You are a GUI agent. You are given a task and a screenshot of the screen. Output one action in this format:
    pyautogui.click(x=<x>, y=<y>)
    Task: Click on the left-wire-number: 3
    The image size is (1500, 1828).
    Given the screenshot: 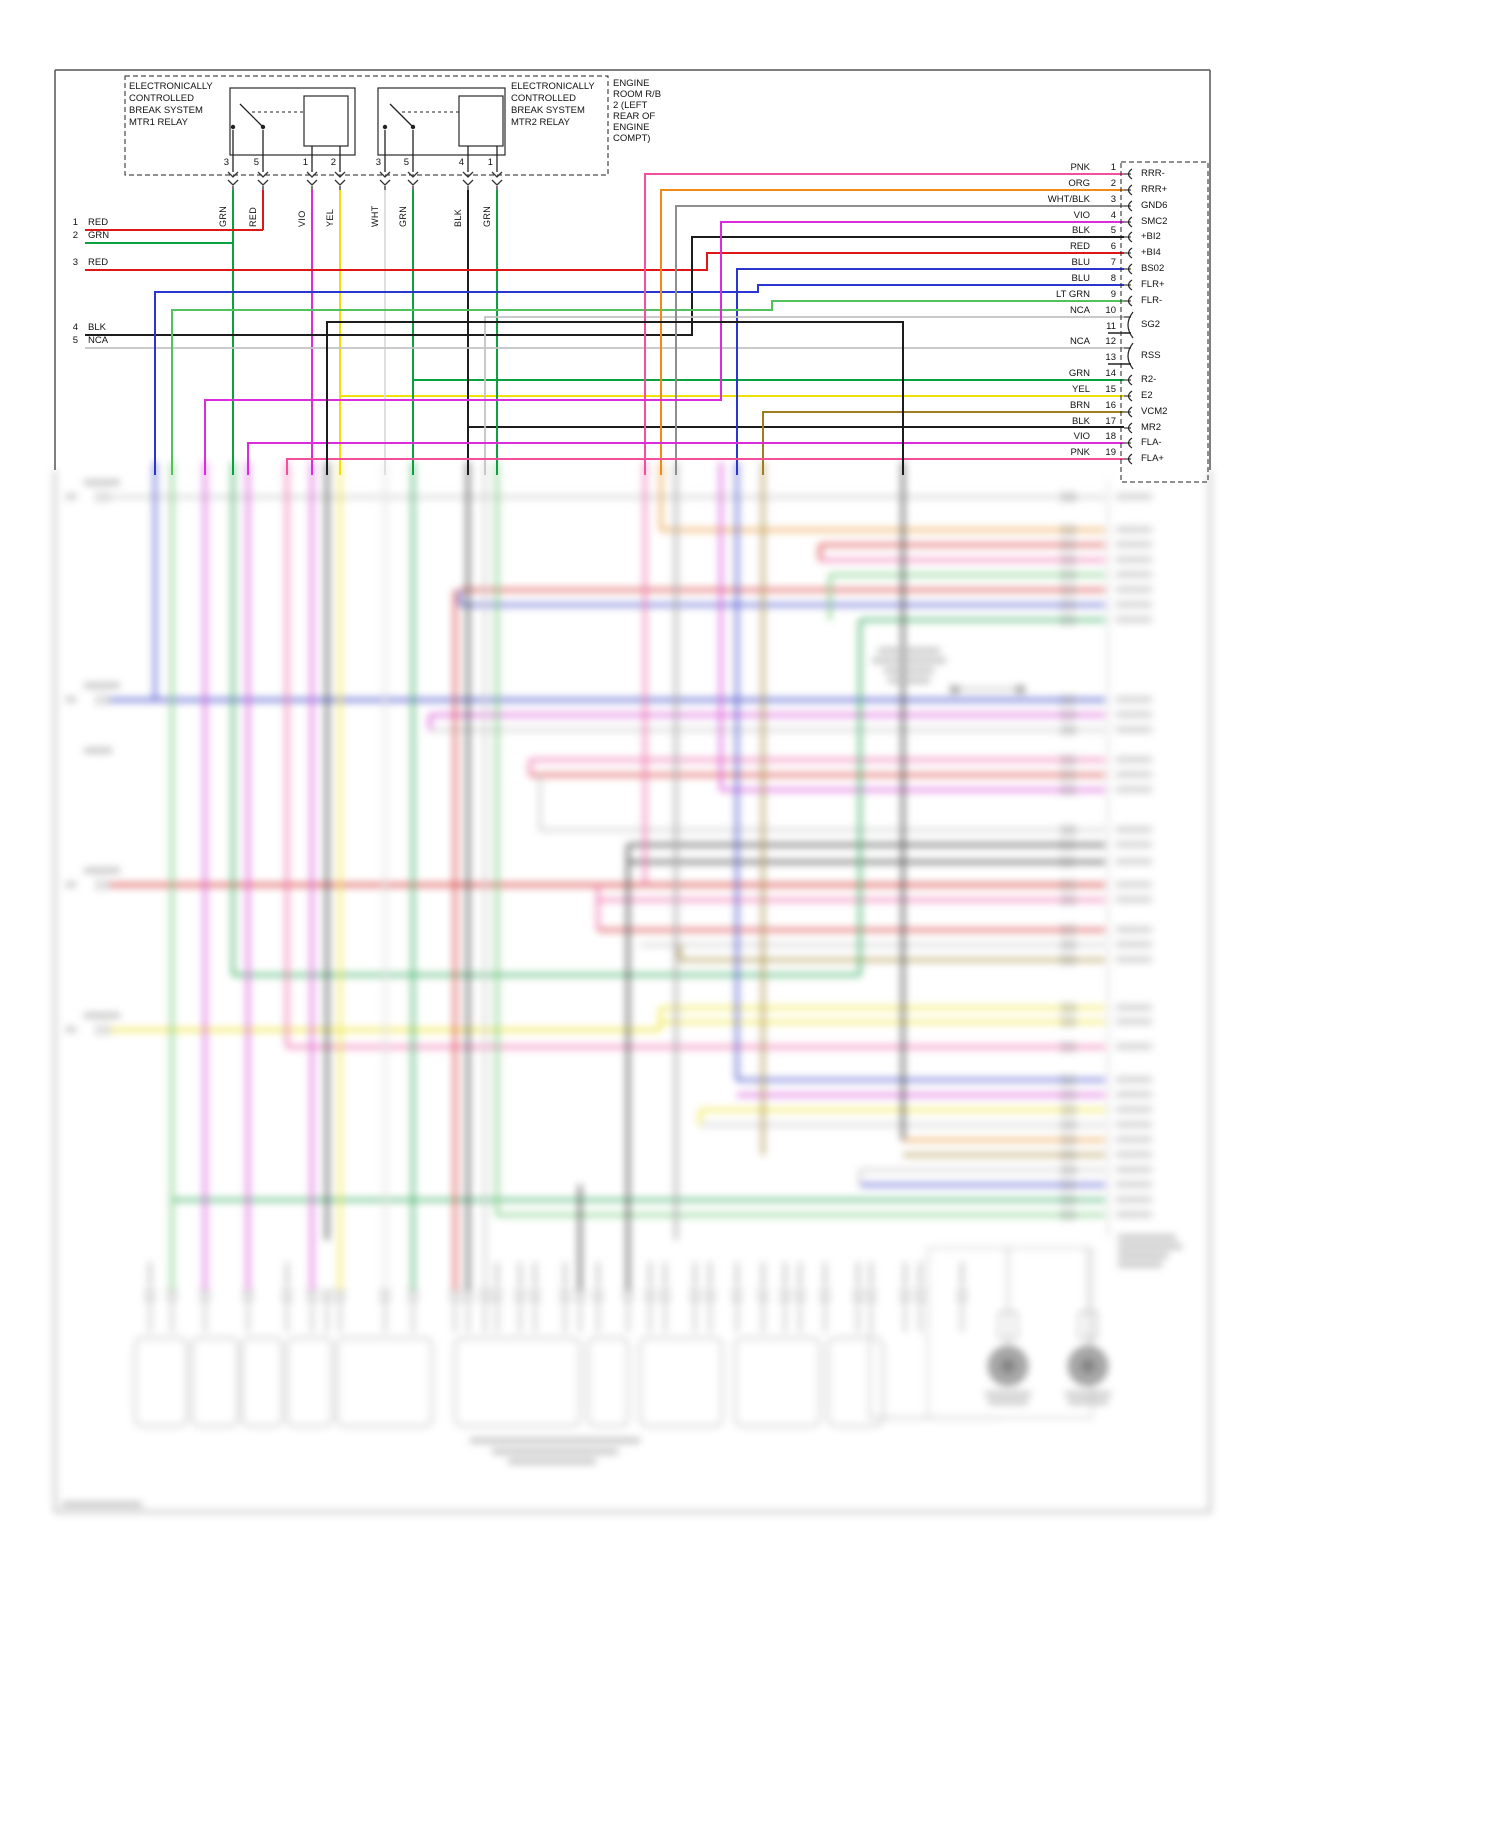 What is the action you would take?
    pyautogui.click(x=75, y=262)
    